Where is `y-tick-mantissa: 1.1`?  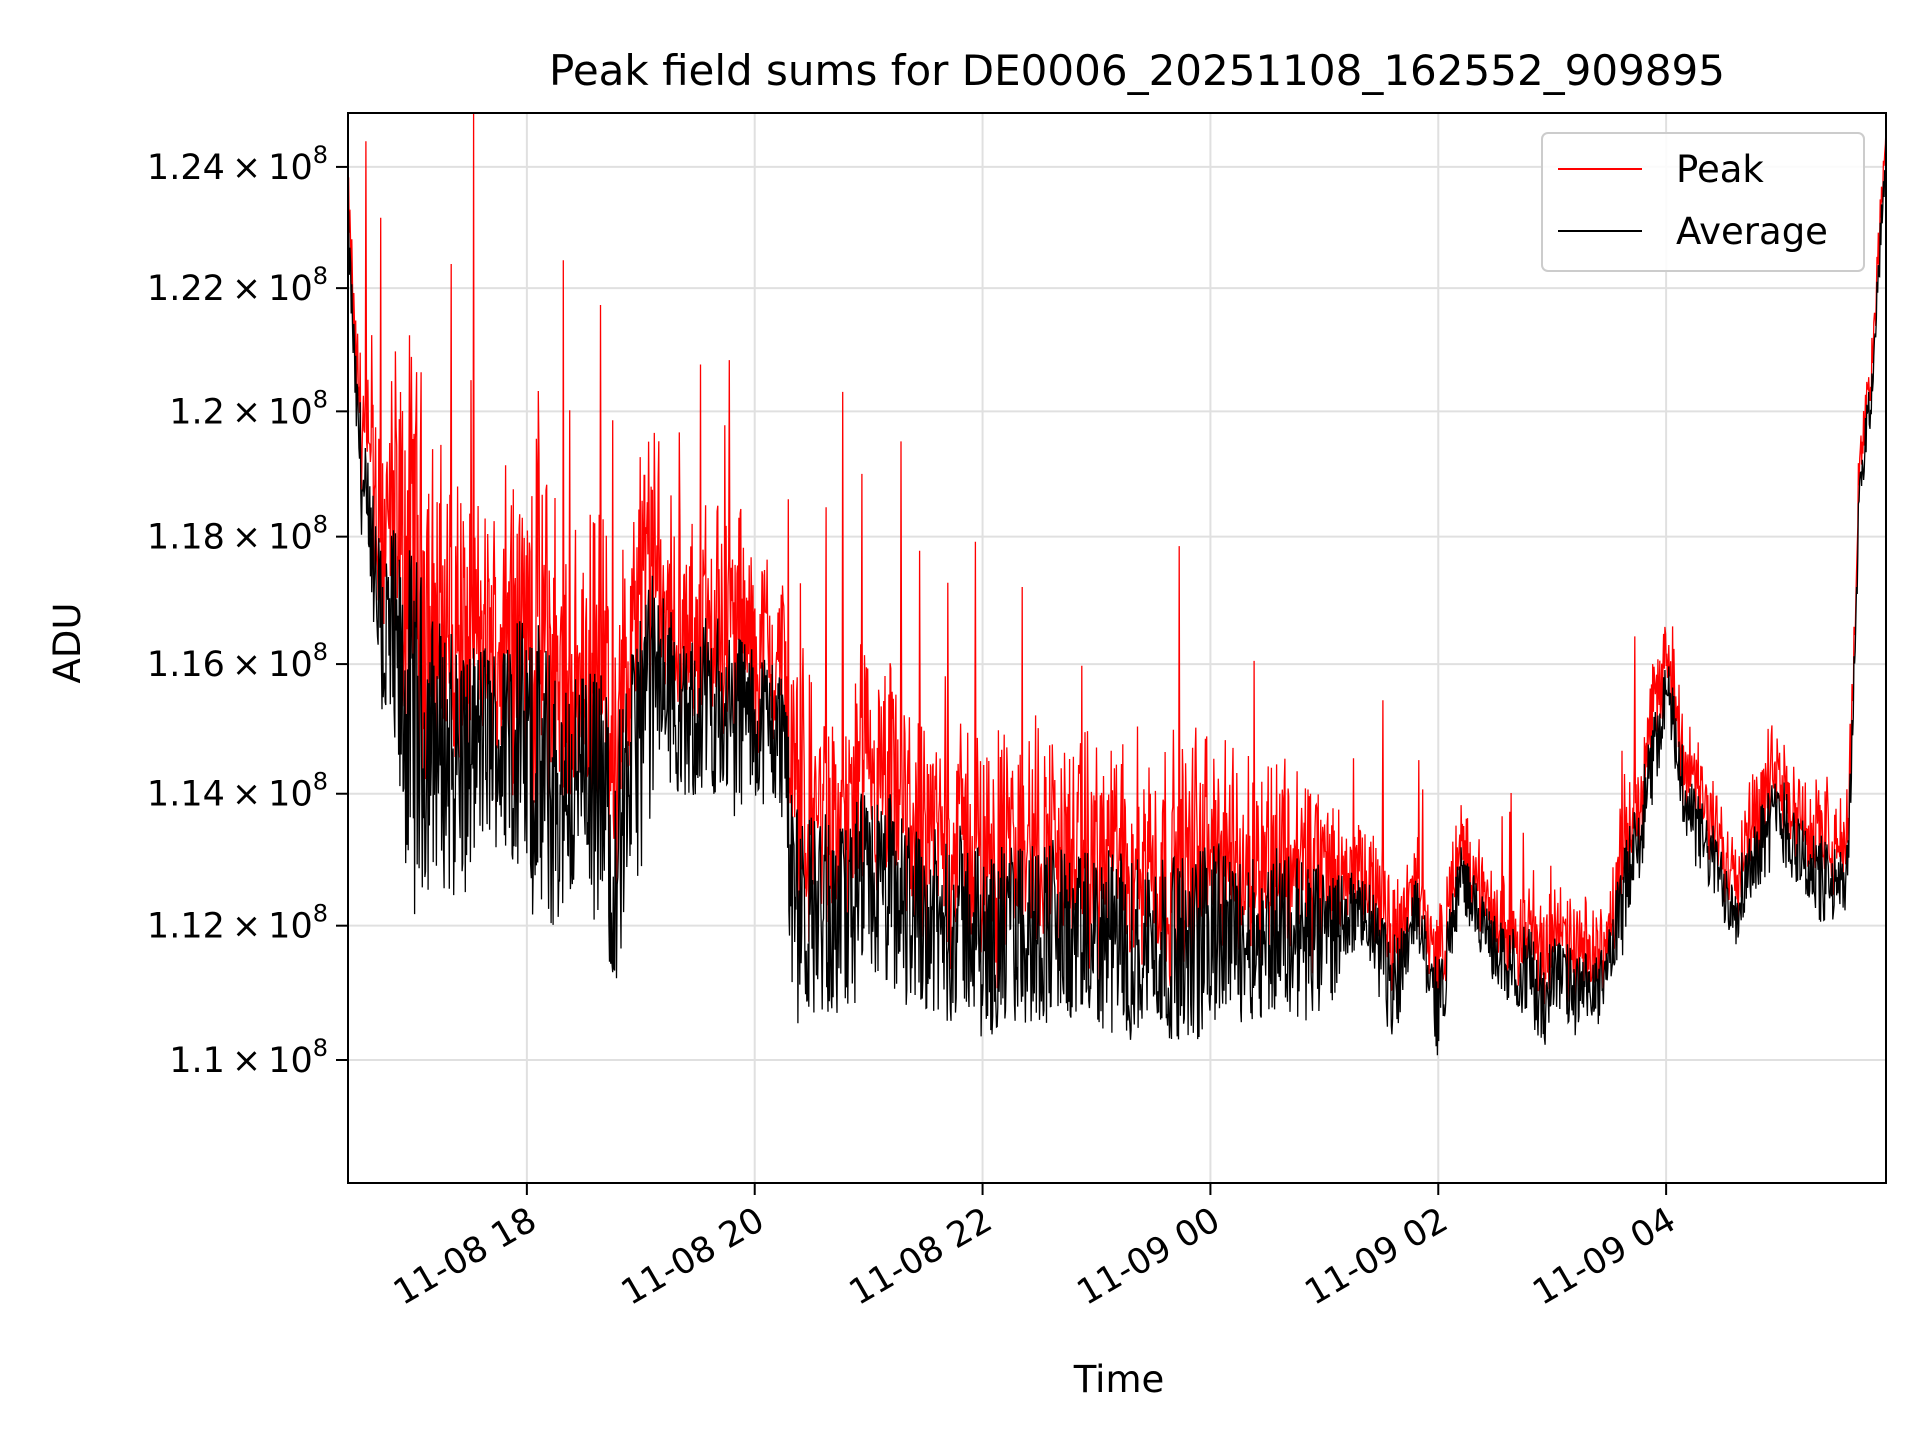
y-tick-mantissa: 1.1 is located at coordinates (197, 1061).